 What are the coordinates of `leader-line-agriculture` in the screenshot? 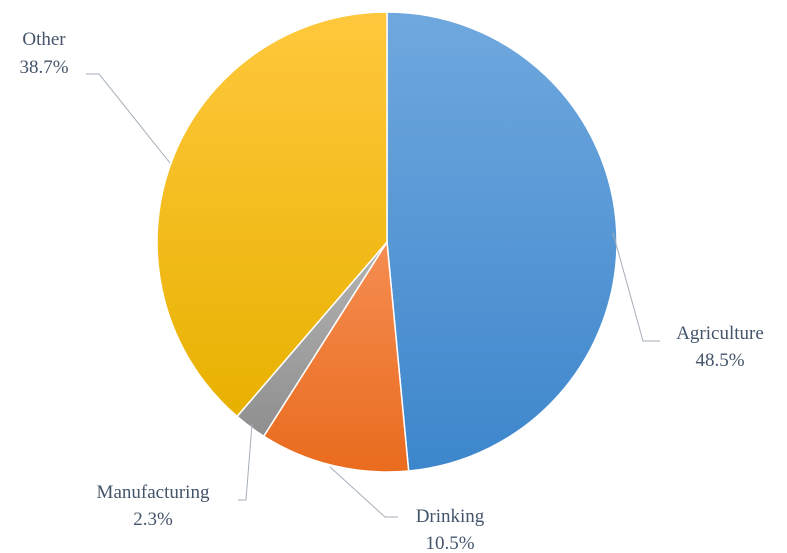 It's located at (636, 287).